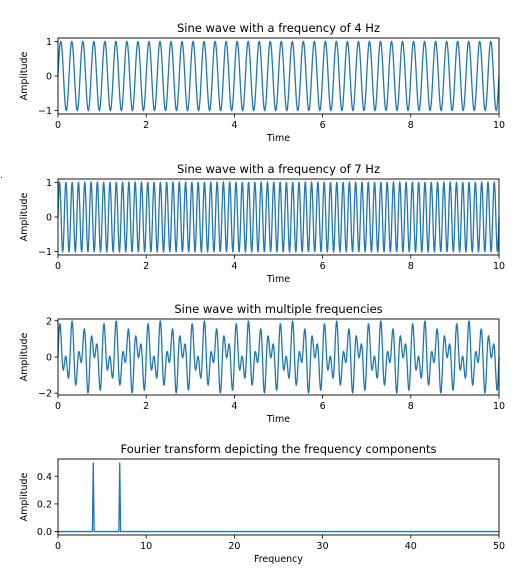 Image resolution: width=528 pixels, height=579 pixels. I want to click on y-tick-label: 0.4, so click(44, 477).